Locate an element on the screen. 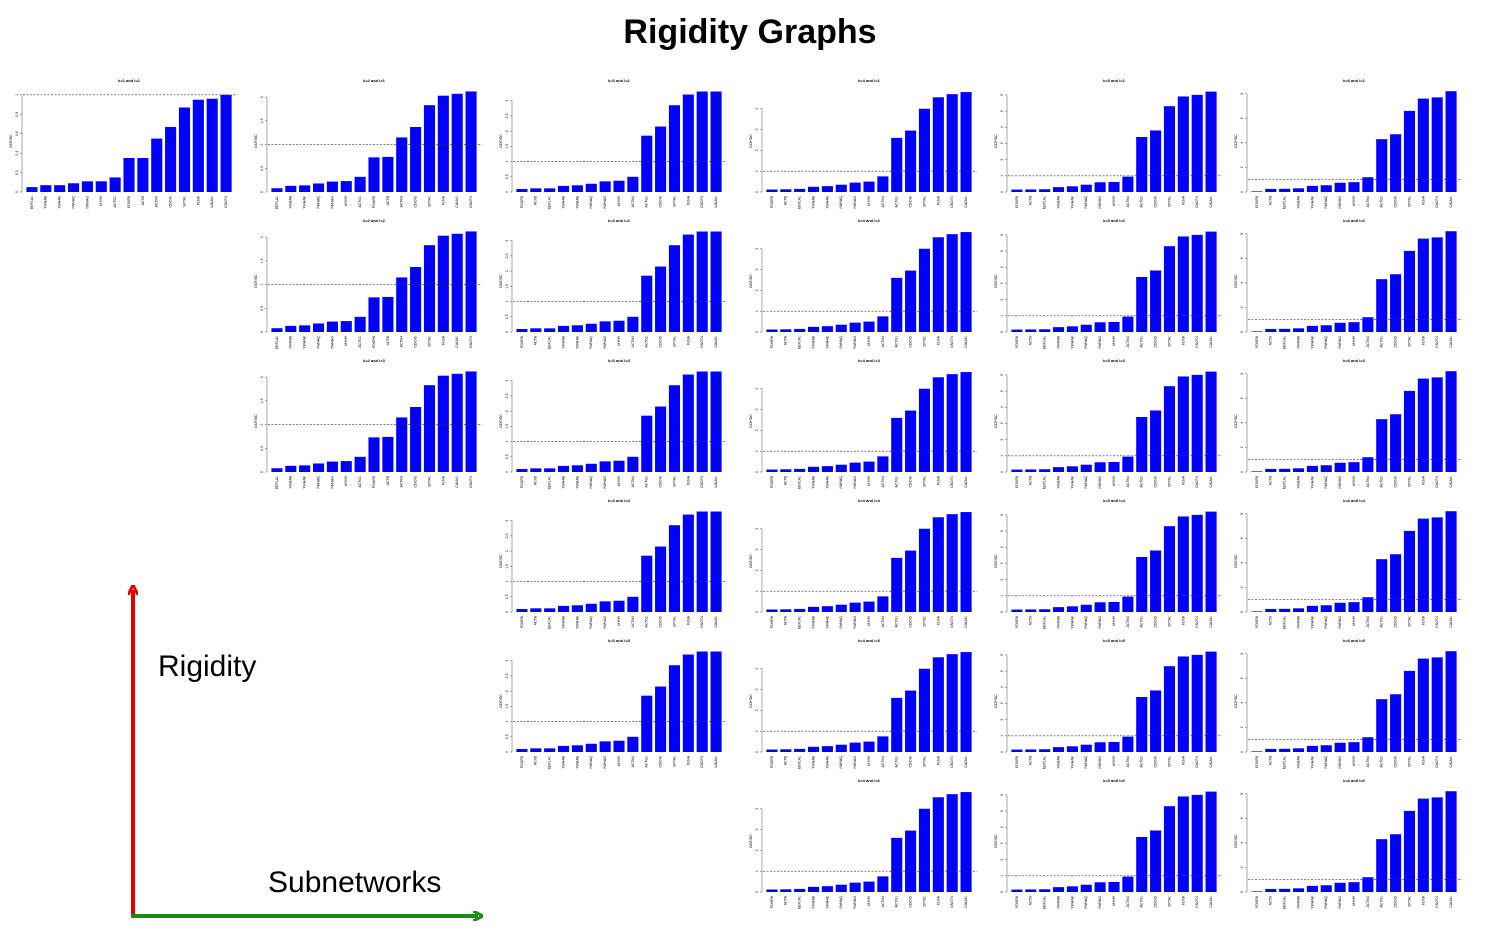 This screenshot has height=946, width=1500. chart-title: k=6 and l=4 is located at coordinates (1354, 500).